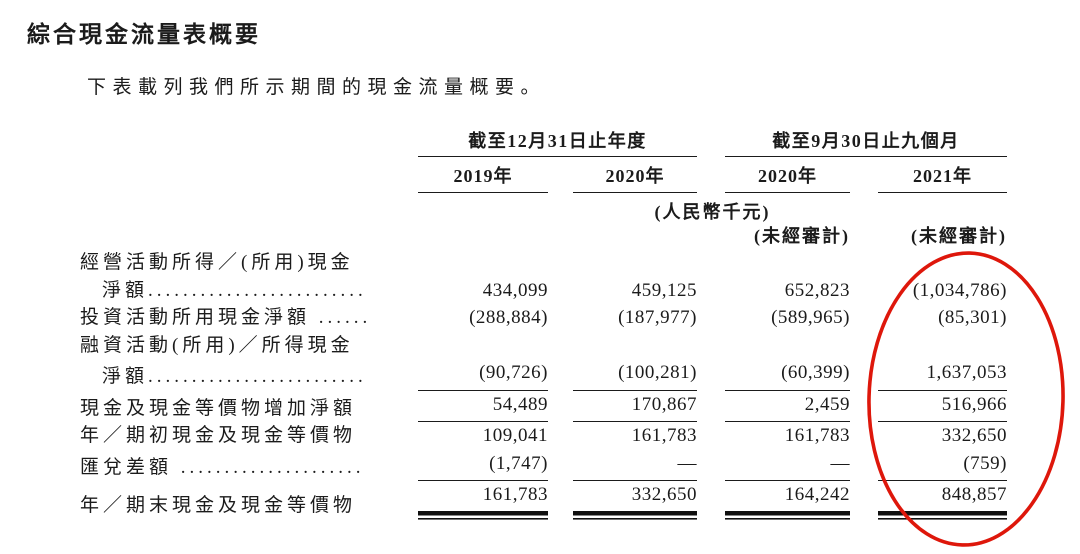 The image size is (1080, 554). I want to click on year-header-2020fy: 2020年, so click(622, 175).